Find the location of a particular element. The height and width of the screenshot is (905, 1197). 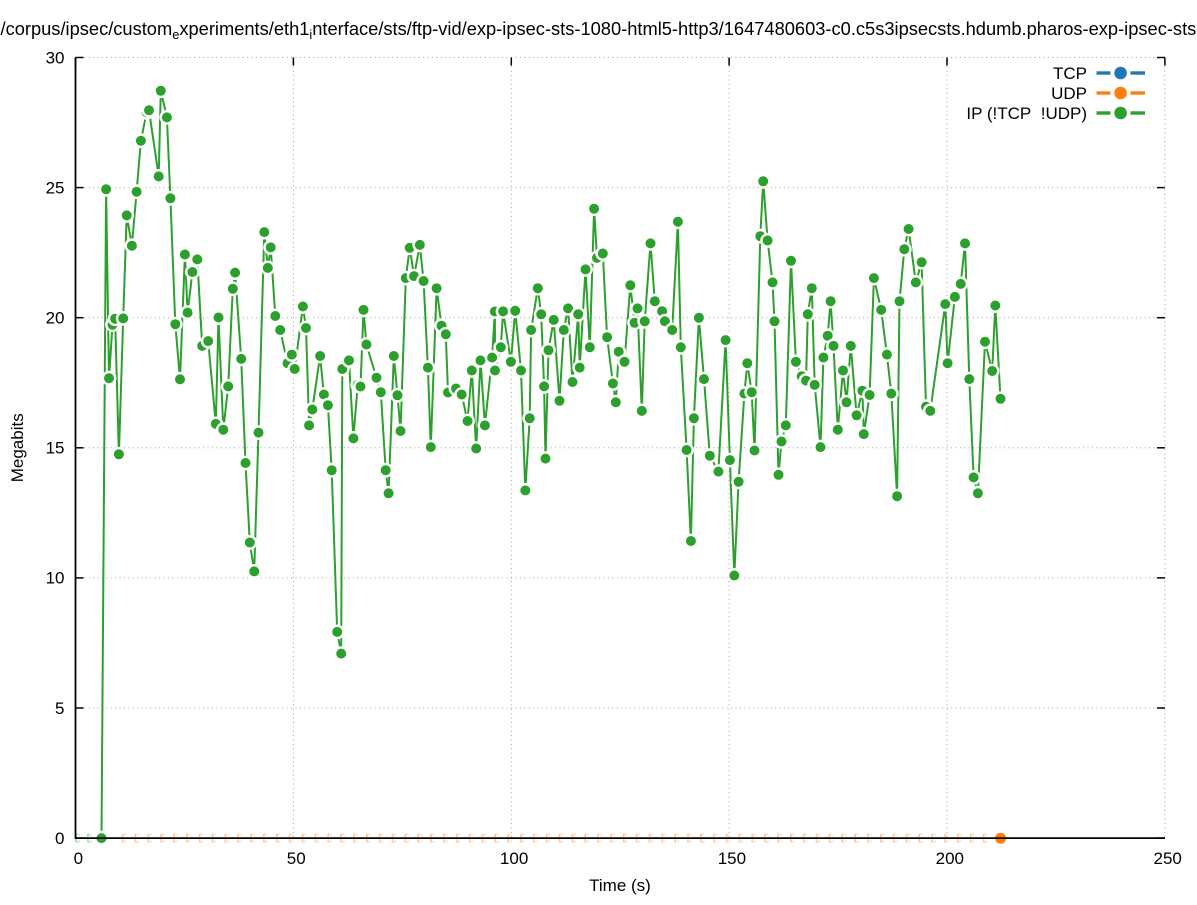

svg-text: IP (!TCP !UDP) is located at coordinates (1026, 113).